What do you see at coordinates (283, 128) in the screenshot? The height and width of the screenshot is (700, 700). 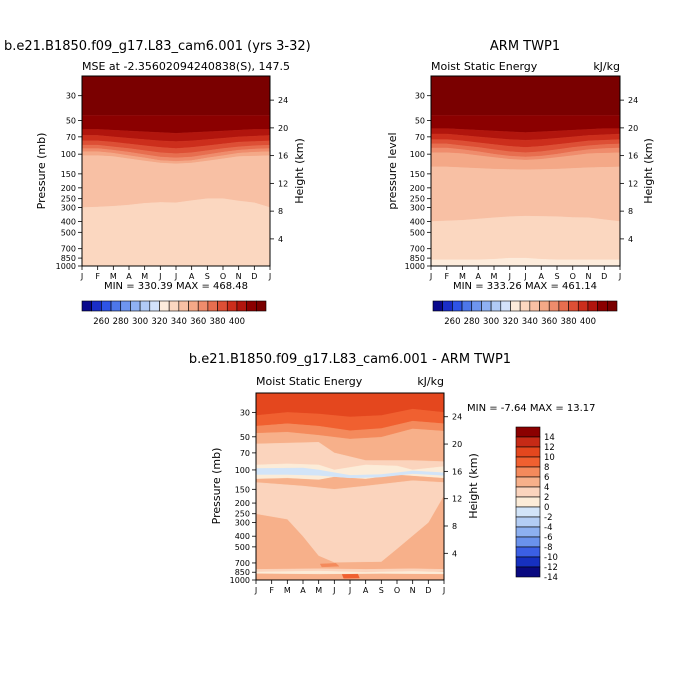 I see `p1-height-tick-label: 20` at bounding box center [283, 128].